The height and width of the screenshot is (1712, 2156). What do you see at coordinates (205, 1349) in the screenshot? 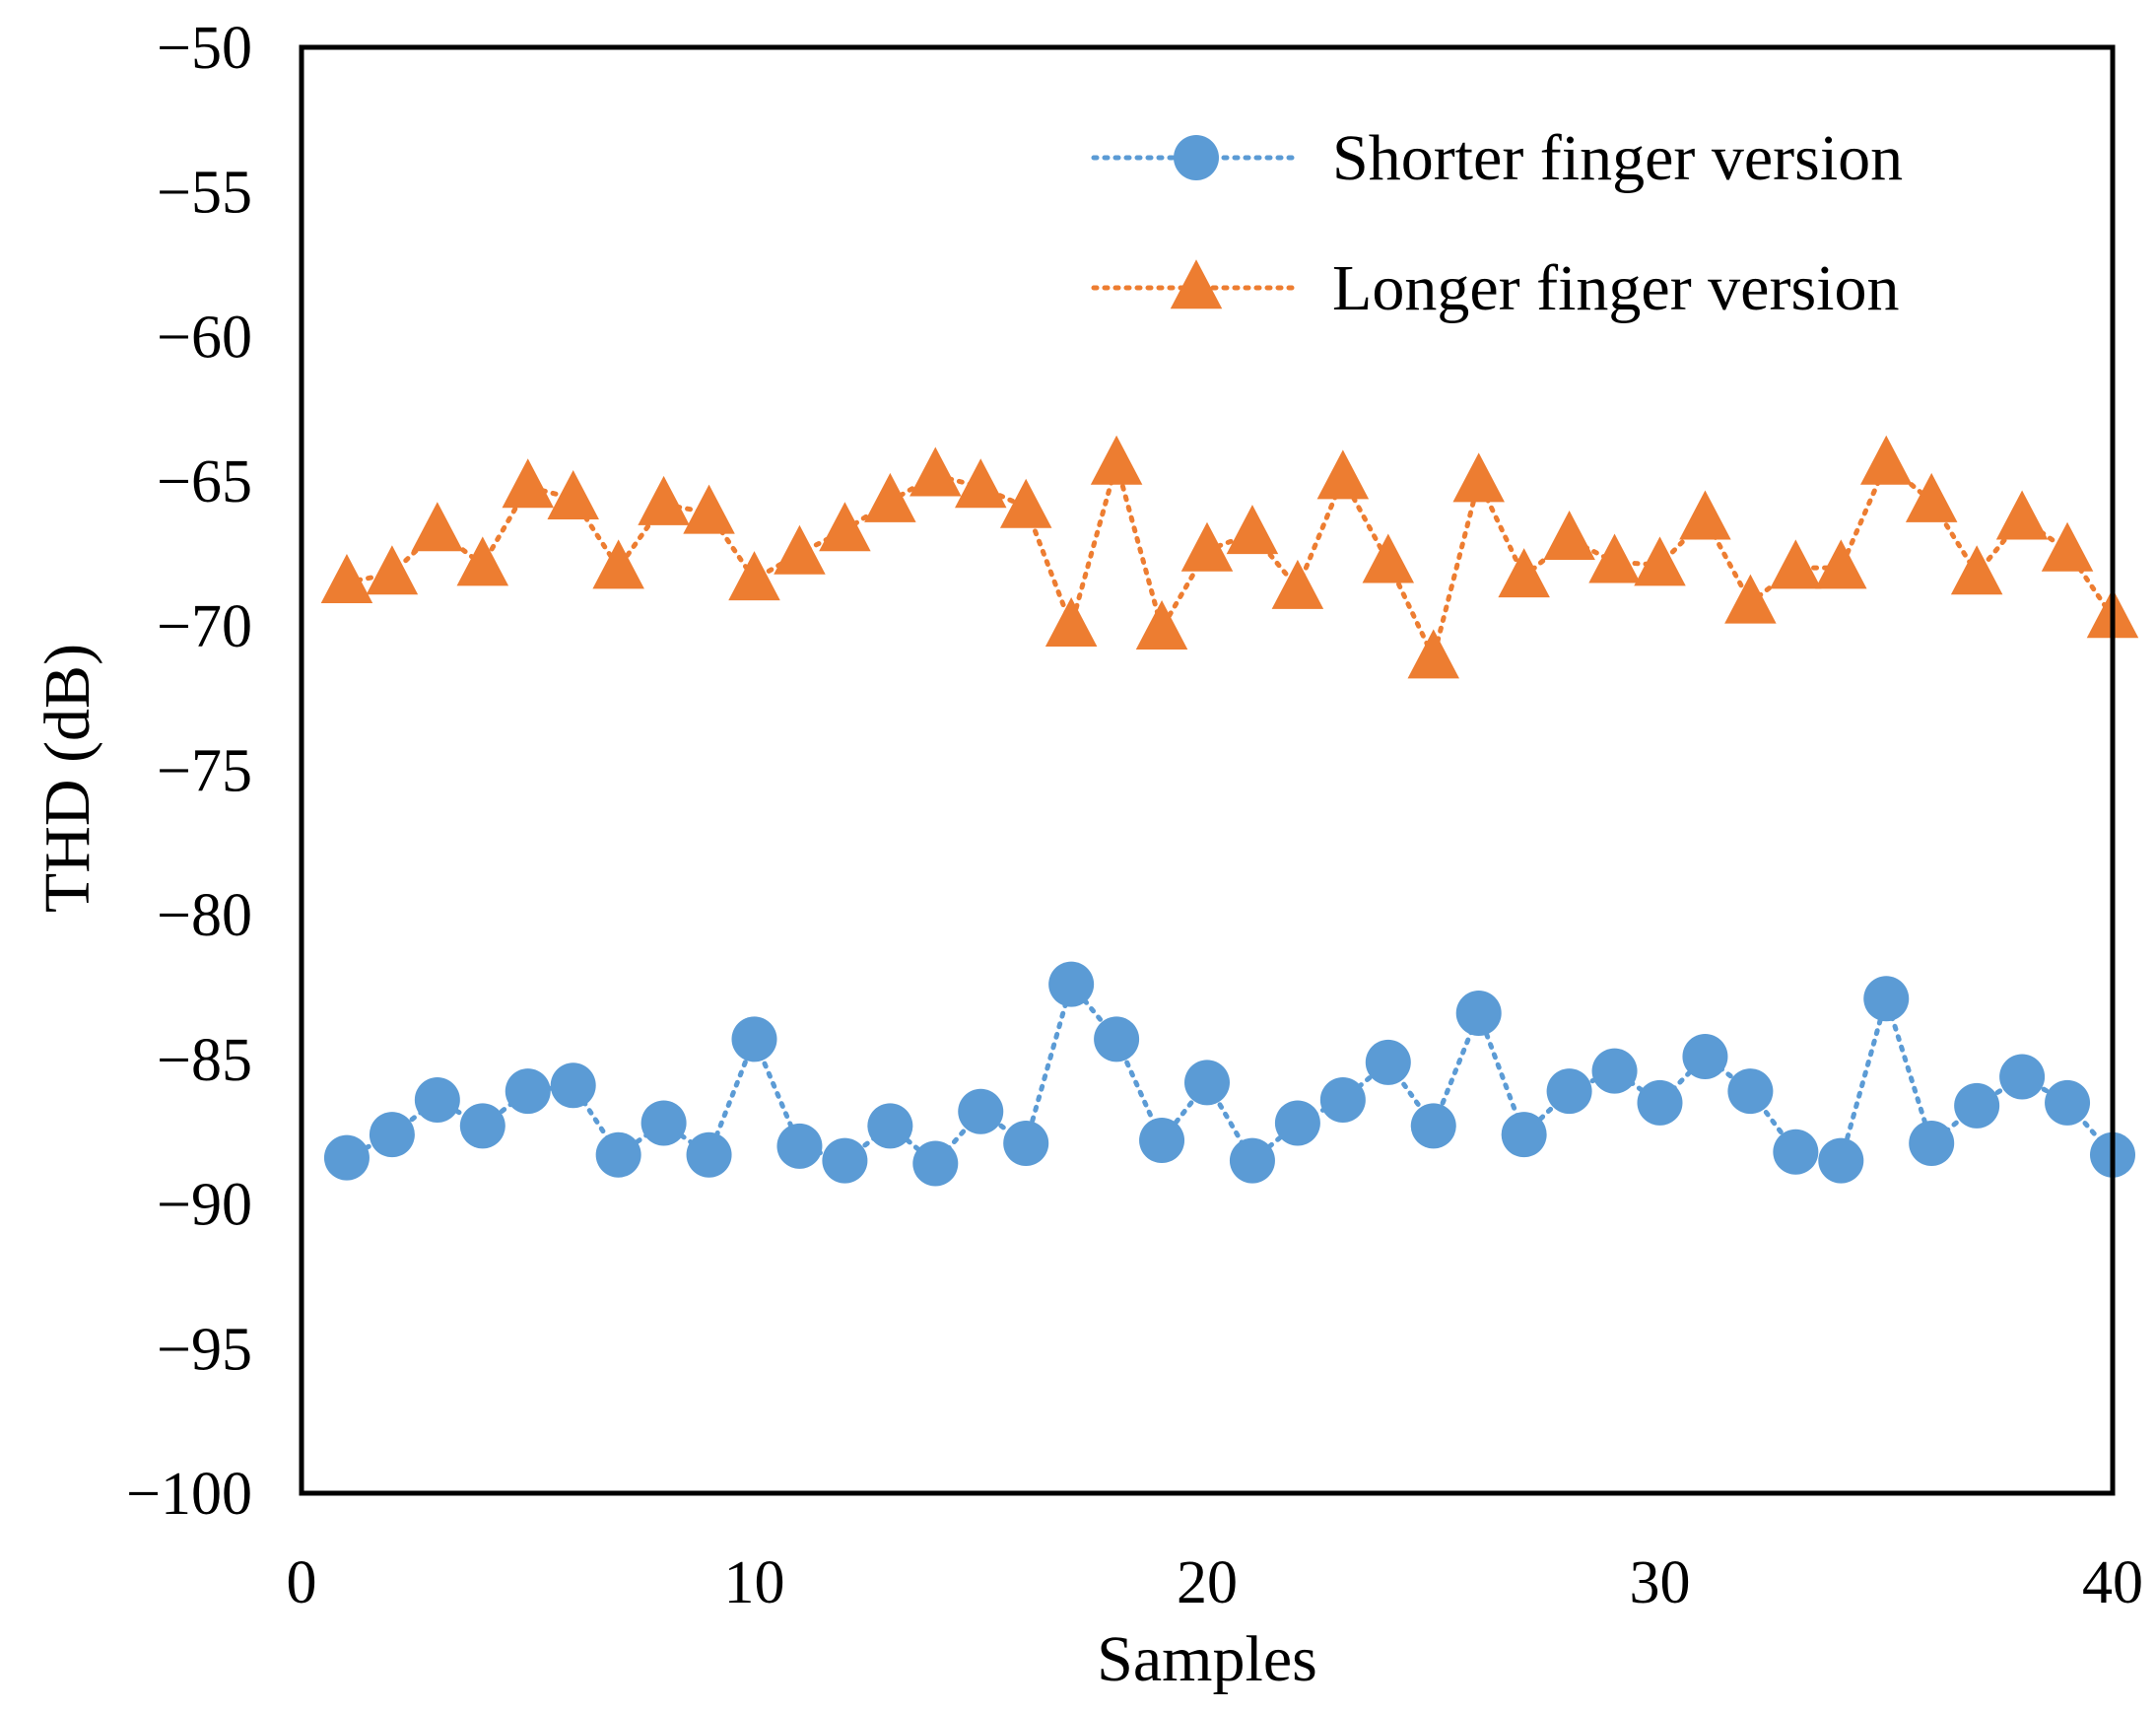
I see `y-tick-label: −95` at bounding box center [205, 1349].